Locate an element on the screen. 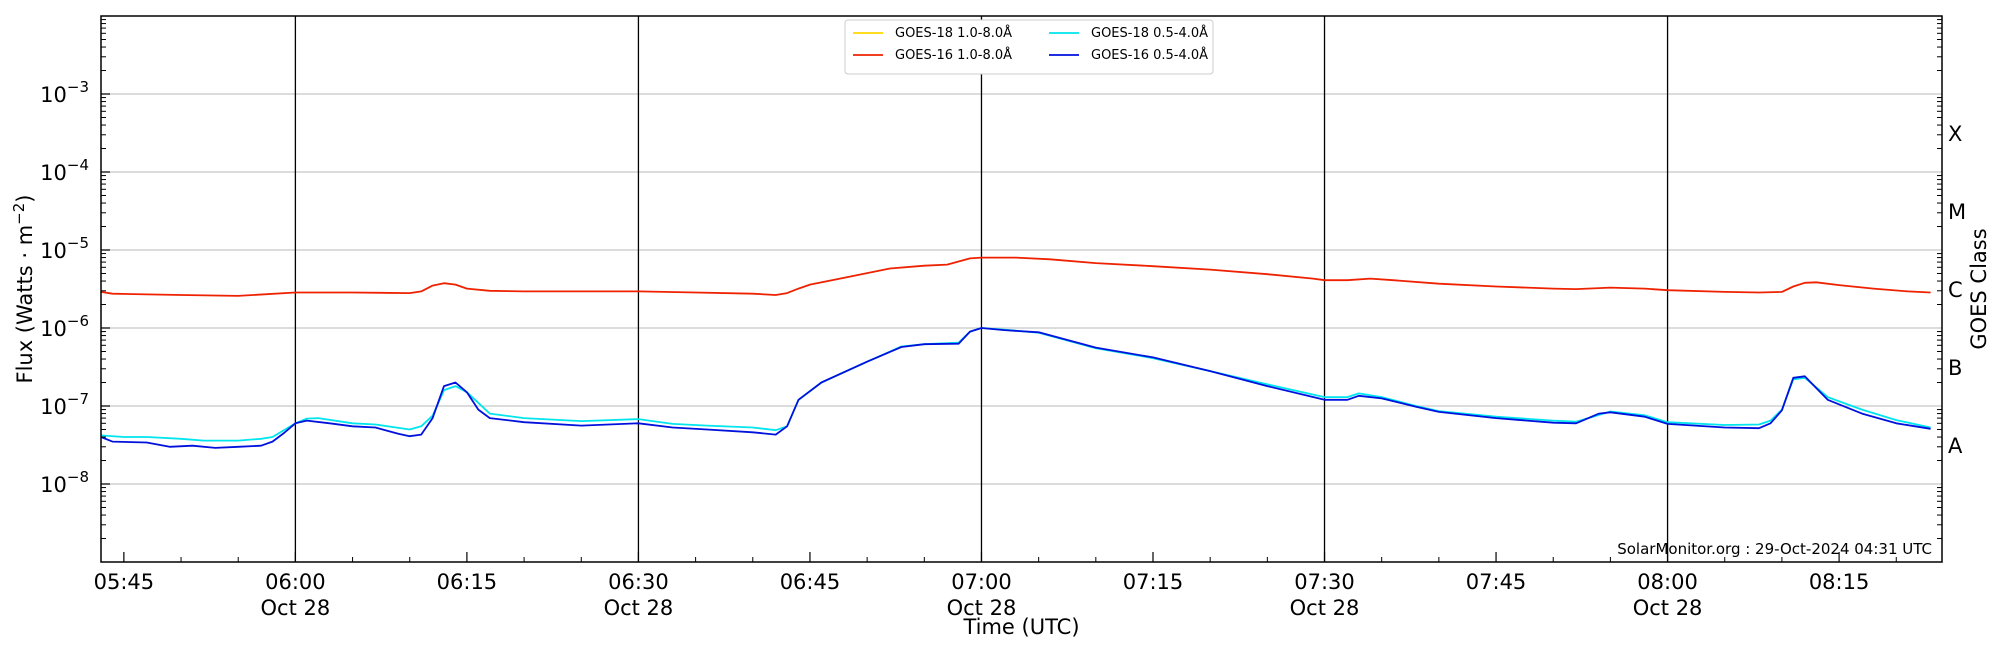 The width and height of the screenshot is (2000, 650). y-tick-exponent: −8 is located at coordinates (78, 477).